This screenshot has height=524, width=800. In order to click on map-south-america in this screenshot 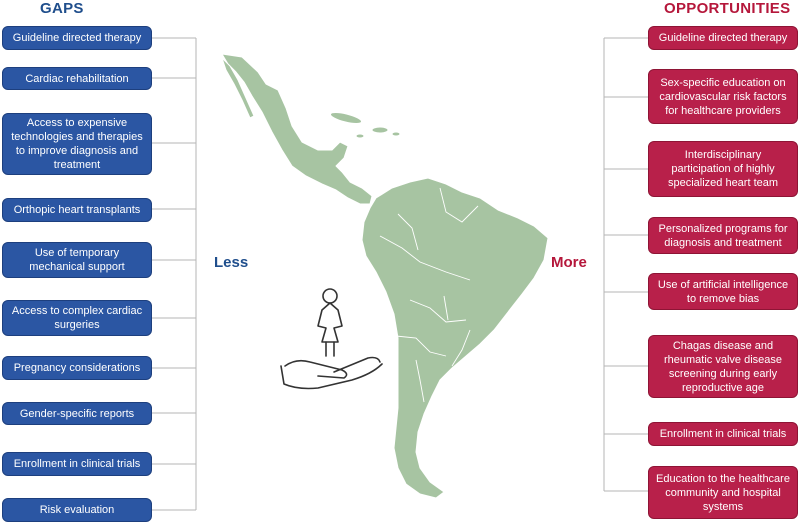, I will do `click(455, 338)`.